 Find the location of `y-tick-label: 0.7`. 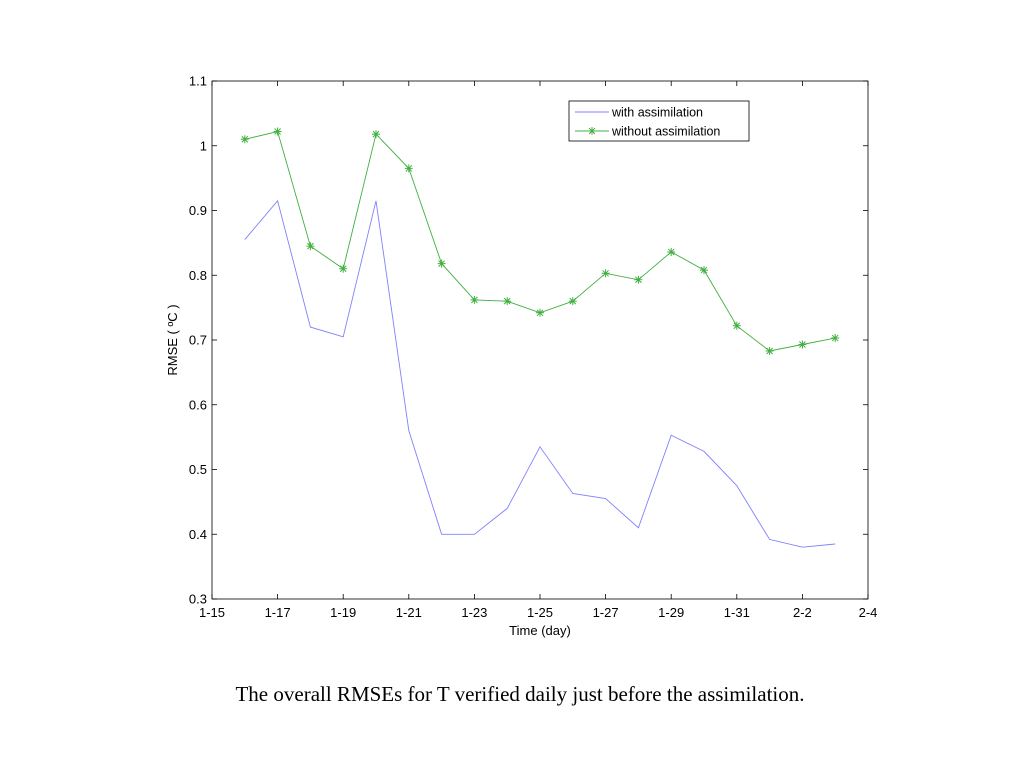

y-tick-label: 0.7 is located at coordinates (198, 340).